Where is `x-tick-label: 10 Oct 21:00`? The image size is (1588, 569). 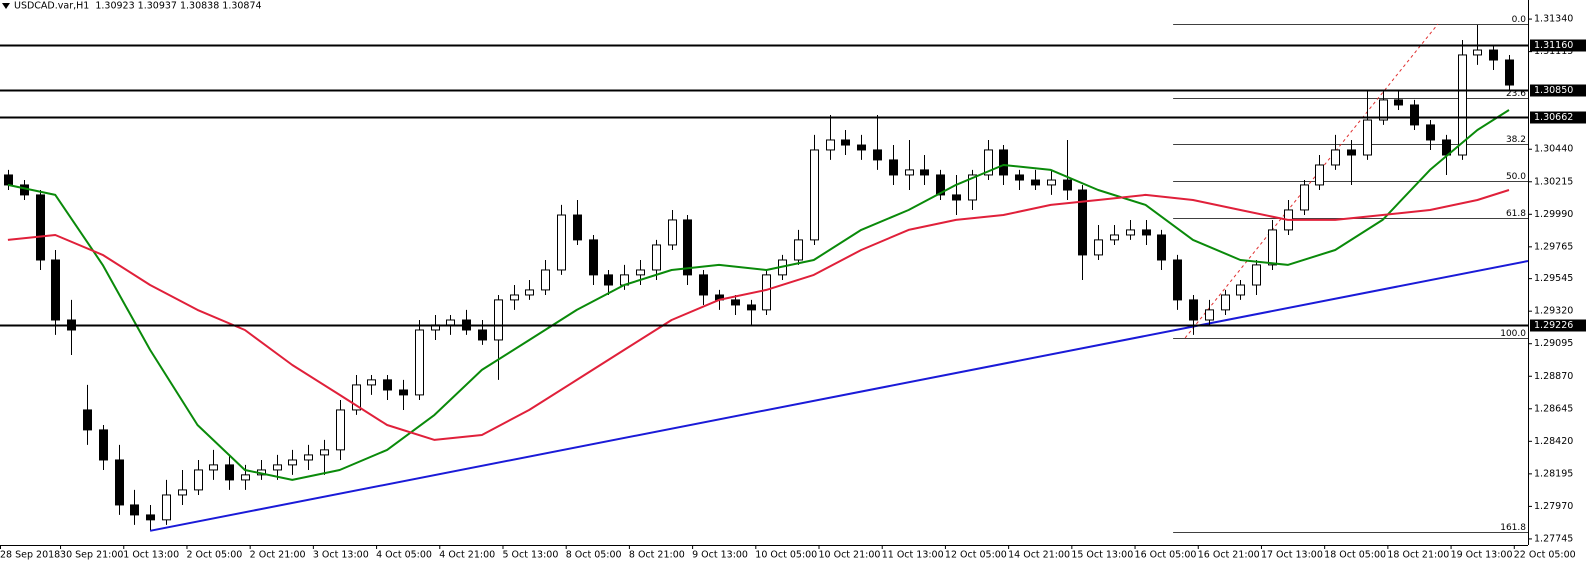 x-tick-label: 10 Oct 21:00 is located at coordinates (850, 555).